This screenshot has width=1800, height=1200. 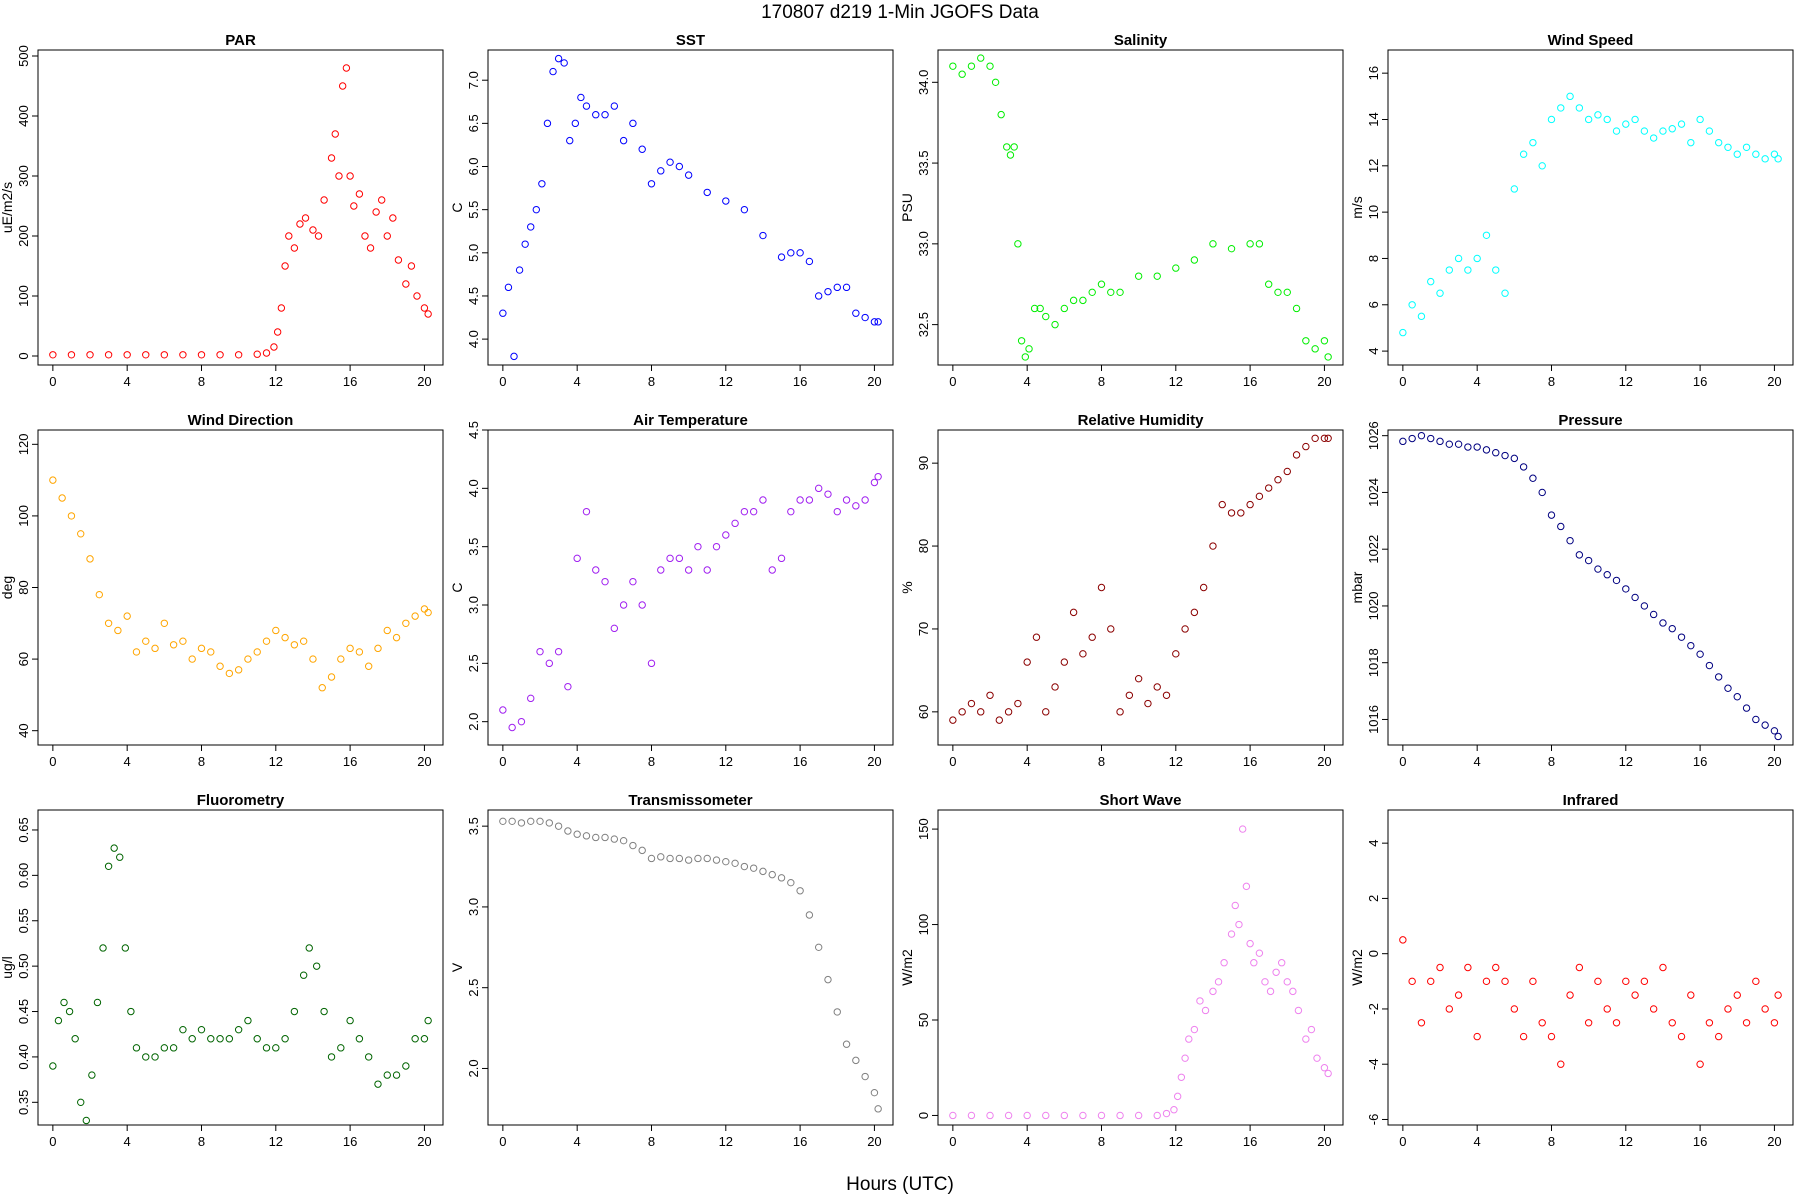 What do you see at coordinates (23, 1102) in the screenshot?
I see `y-tick-label: 0.35` at bounding box center [23, 1102].